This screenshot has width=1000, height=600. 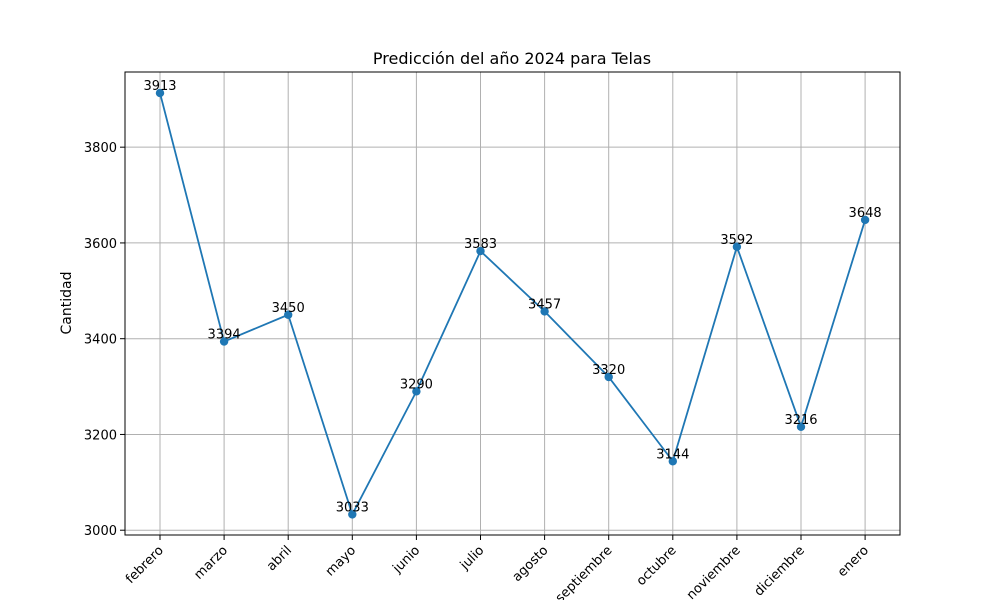 I want to click on data-label: 3290, so click(x=416, y=384).